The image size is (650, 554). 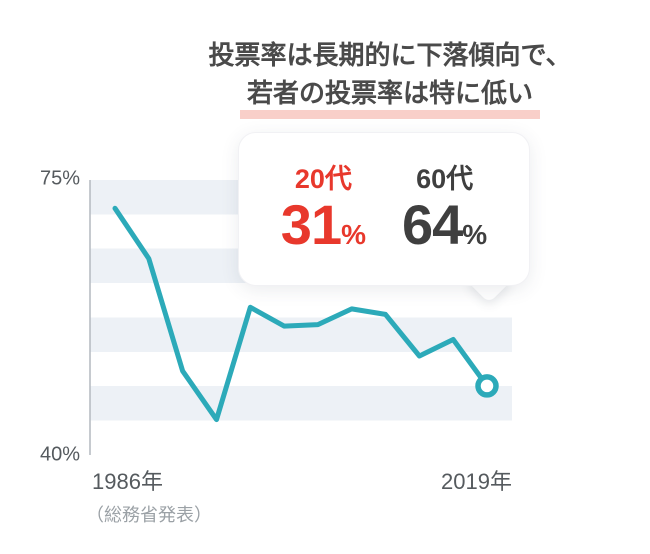 I want to click on callout-group-20s: 20代 31%, so click(x=323, y=209).